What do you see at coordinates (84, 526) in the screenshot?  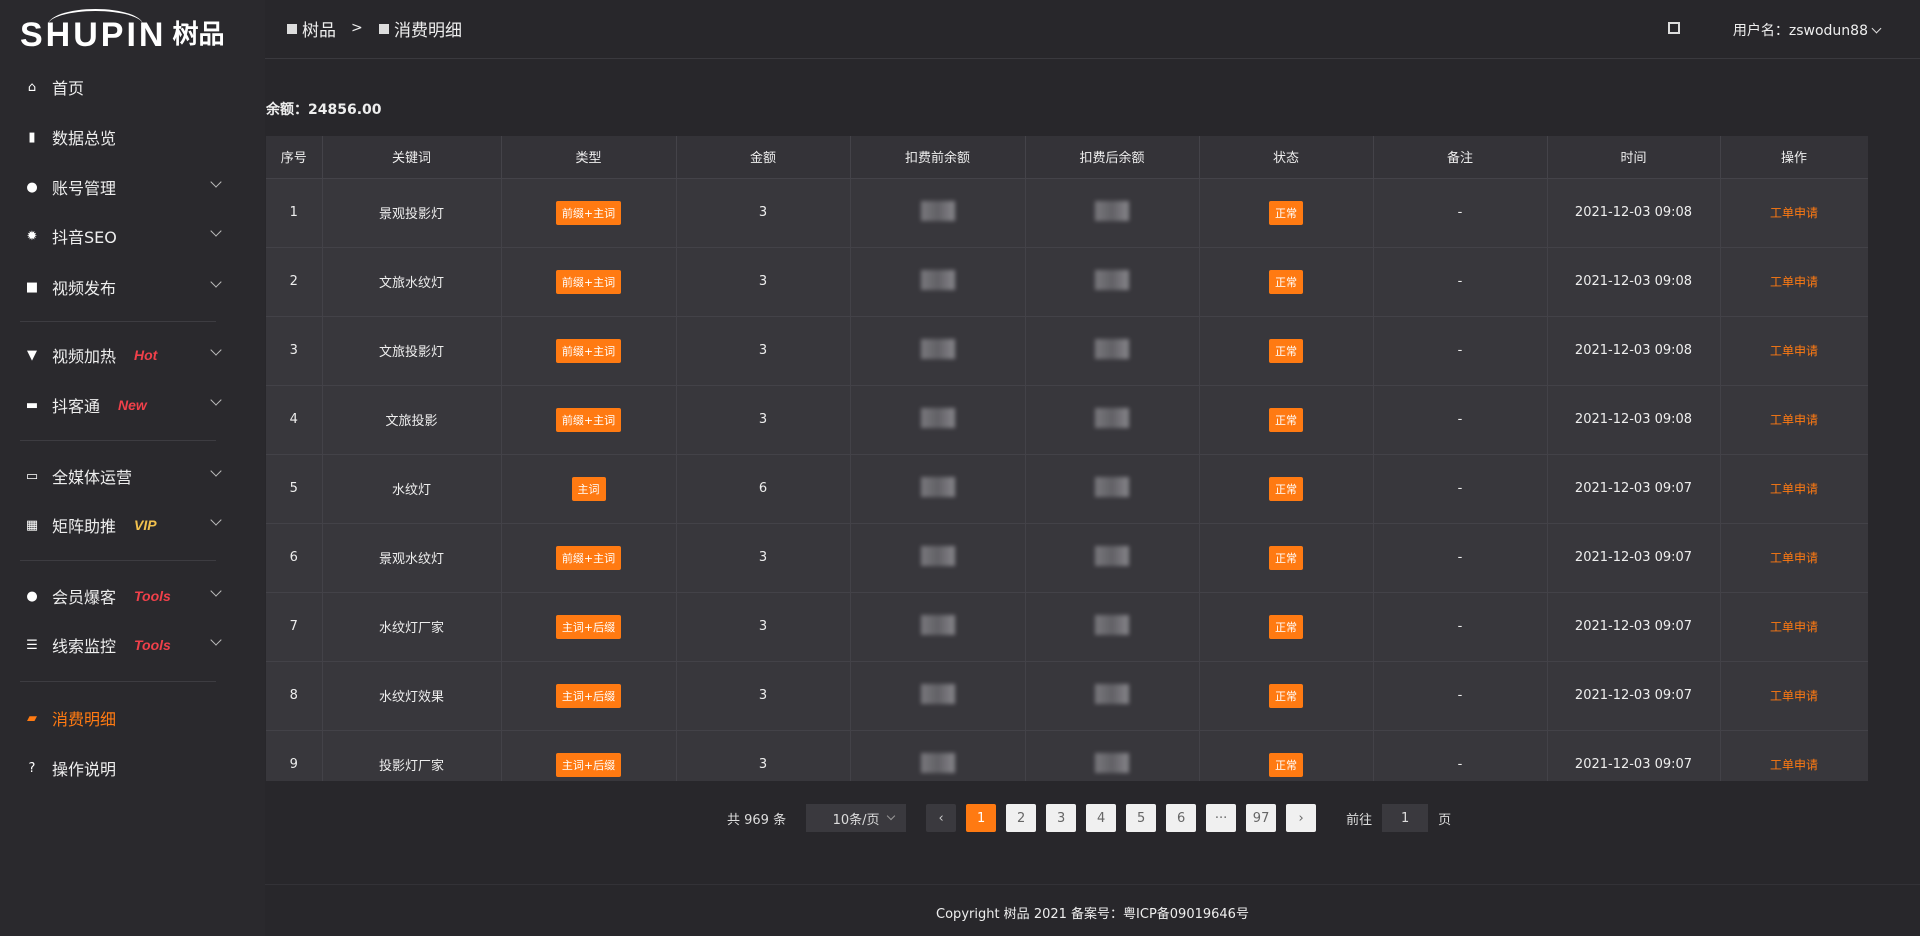 I see `sidebar-item-label: 矩阵助推` at bounding box center [84, 526].